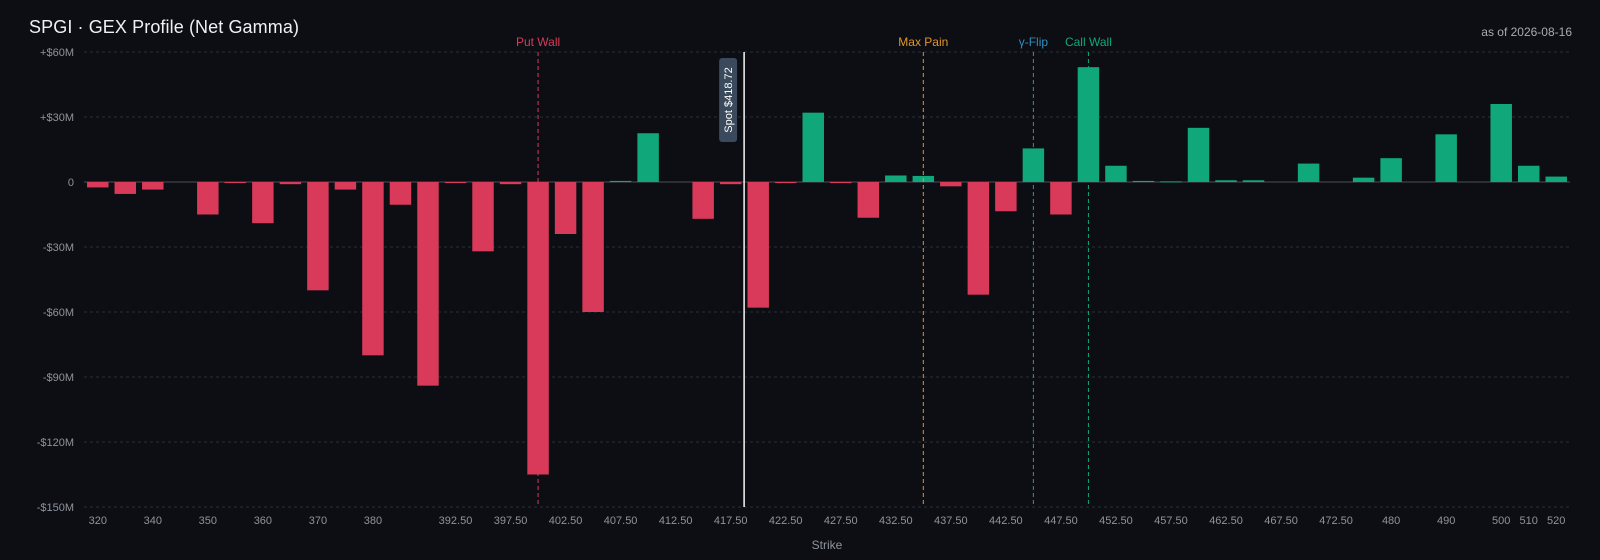 The image size is (1600, 560). I want to click on x-tick-label: 320, so click(98, 521).